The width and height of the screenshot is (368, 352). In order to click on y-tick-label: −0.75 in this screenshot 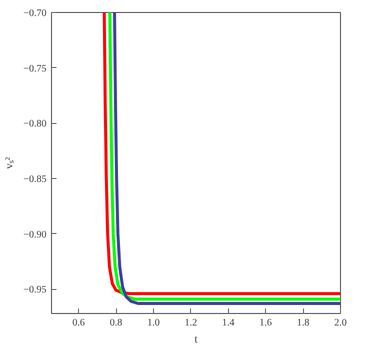, I will do `click(34, 68)`.